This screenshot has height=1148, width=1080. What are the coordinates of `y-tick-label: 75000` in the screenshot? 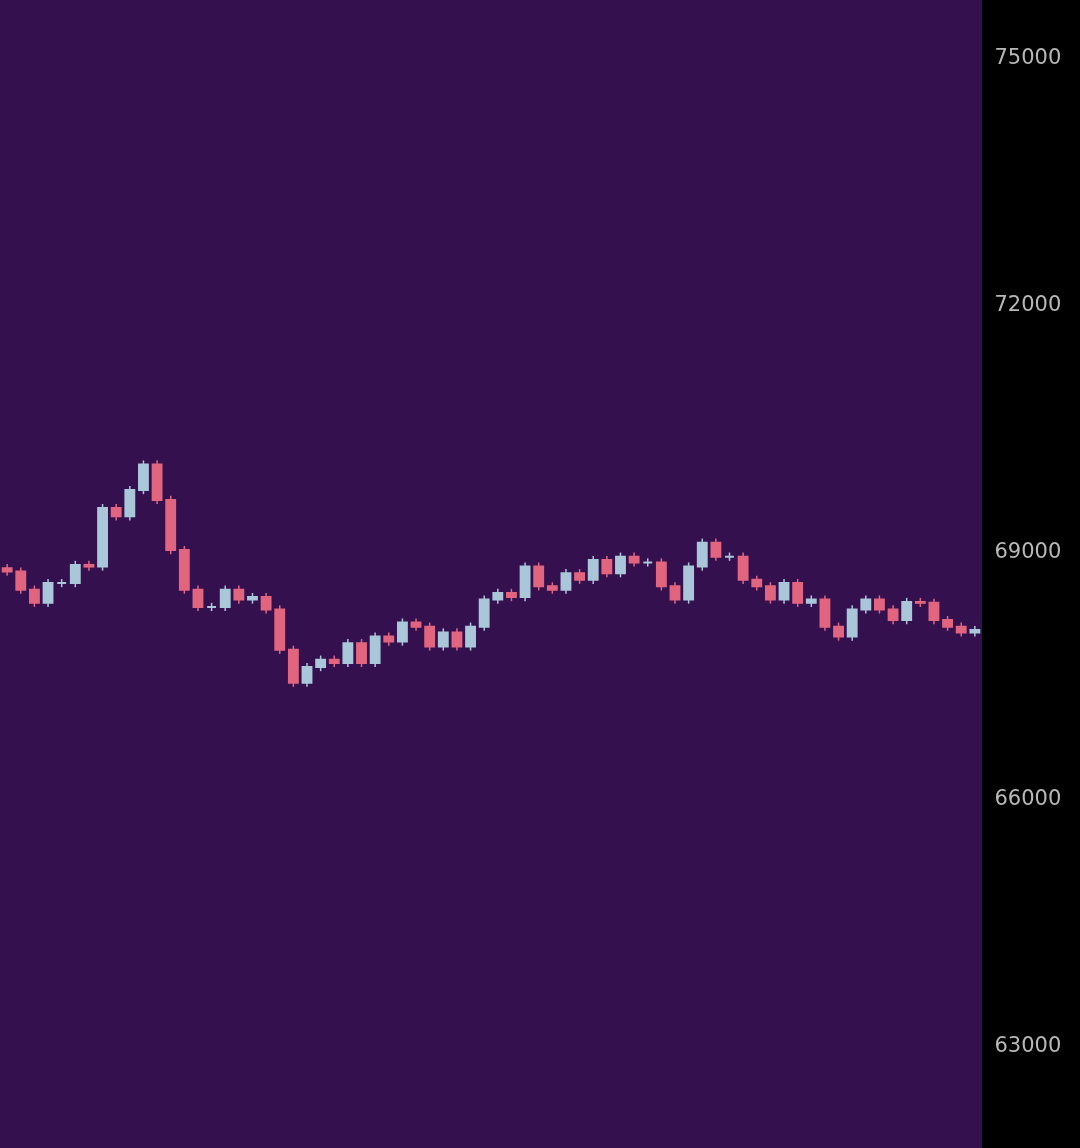 It's located at (1028, 57).